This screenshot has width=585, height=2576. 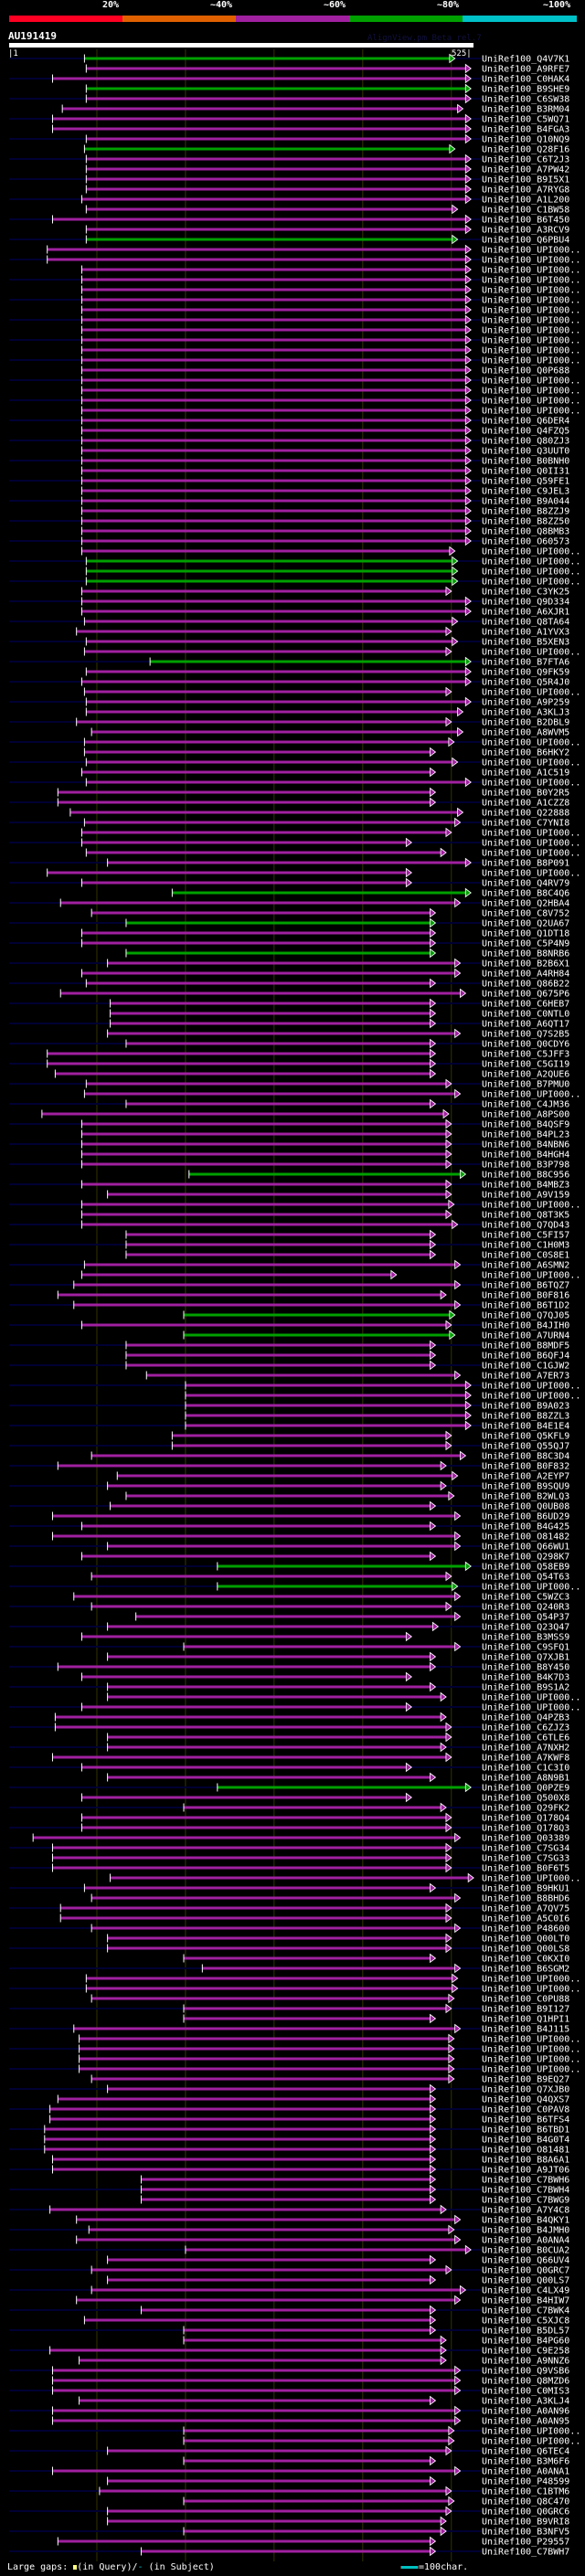 What do you see at coordinates (525, 130) in the screenshot?
I see `hit-label: UniRef100_B4FGA3` at bounding box center [525, 130].